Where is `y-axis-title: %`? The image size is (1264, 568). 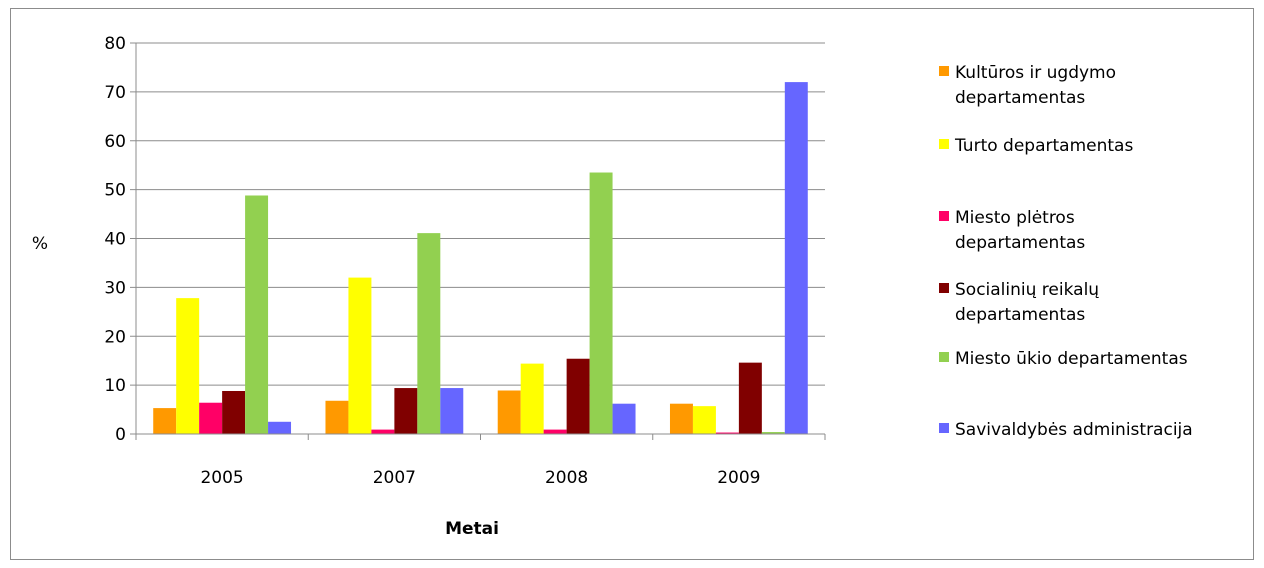 y-axis-title: % is located at coordinates (40, 244).